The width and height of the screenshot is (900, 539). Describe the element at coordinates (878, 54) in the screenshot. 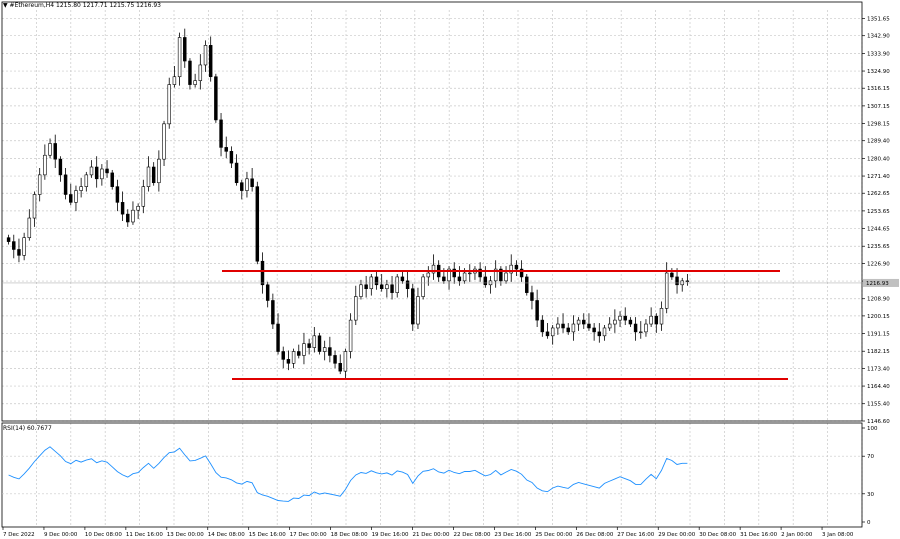

I see `y-tick-label: 1333.90` at that location.